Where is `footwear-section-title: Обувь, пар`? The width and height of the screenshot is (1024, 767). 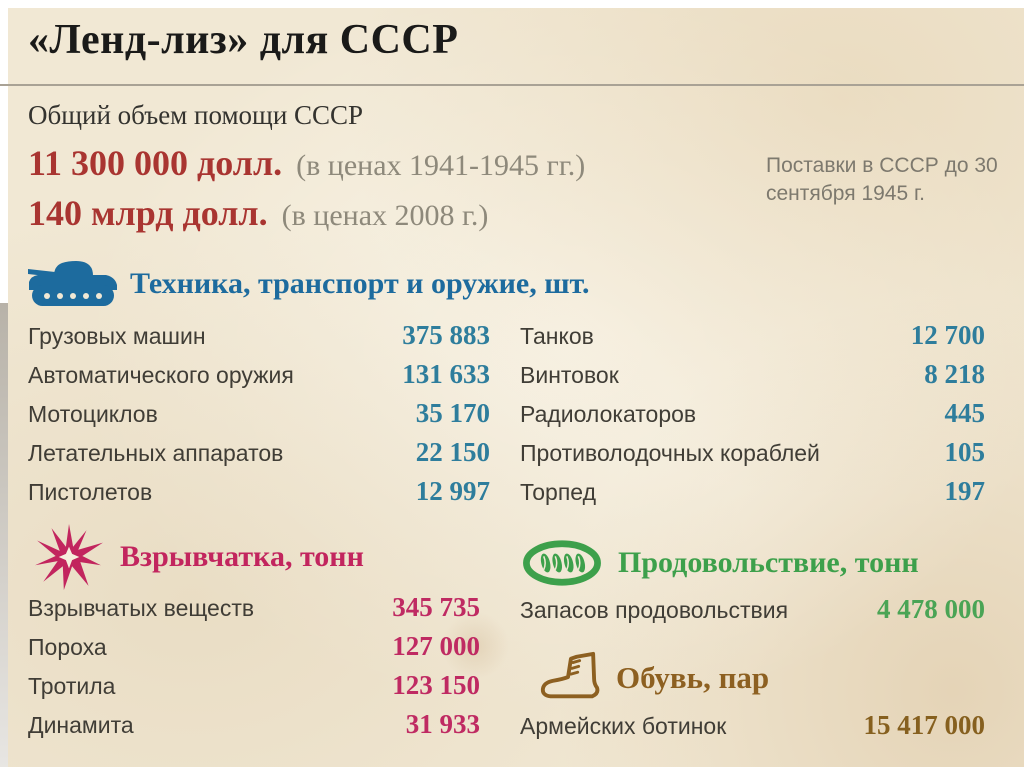
footwear-section-title: Обувь, пар is located at coordinates (693, 677).